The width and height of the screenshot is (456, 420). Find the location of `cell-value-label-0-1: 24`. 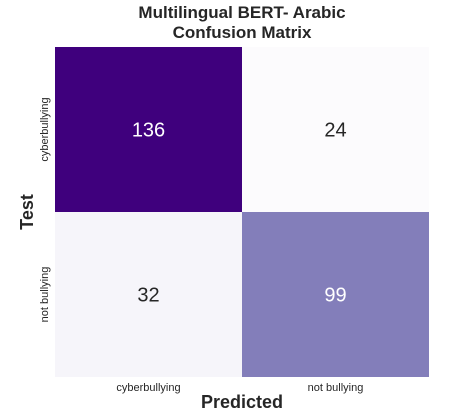

cell-value-label-0-1: 24 is located at coordinates (335, 131).